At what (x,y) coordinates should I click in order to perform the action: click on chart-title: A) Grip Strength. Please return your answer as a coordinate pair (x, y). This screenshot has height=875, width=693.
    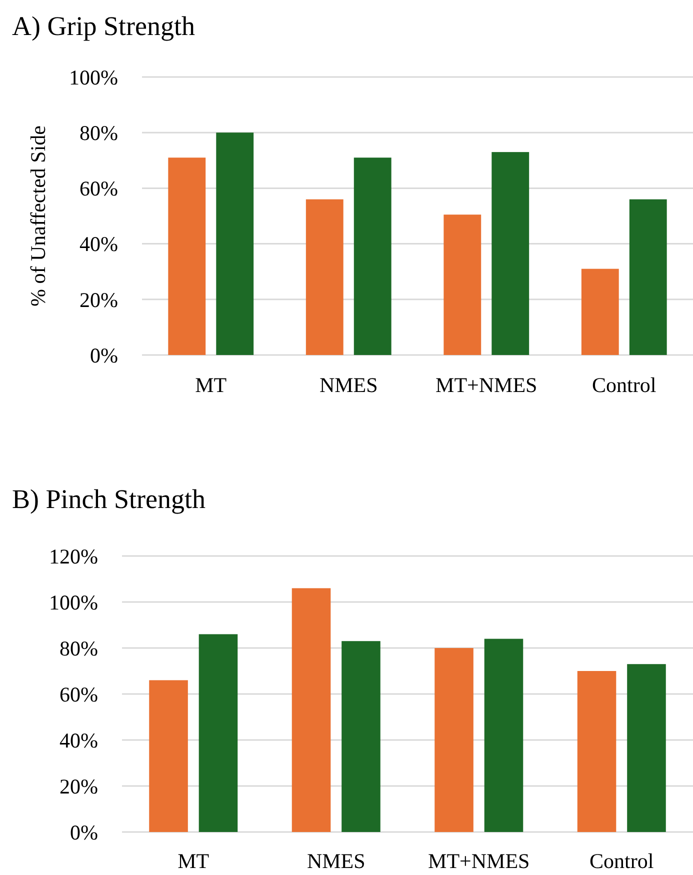
    Looking at the image, I should click on (104, 26).